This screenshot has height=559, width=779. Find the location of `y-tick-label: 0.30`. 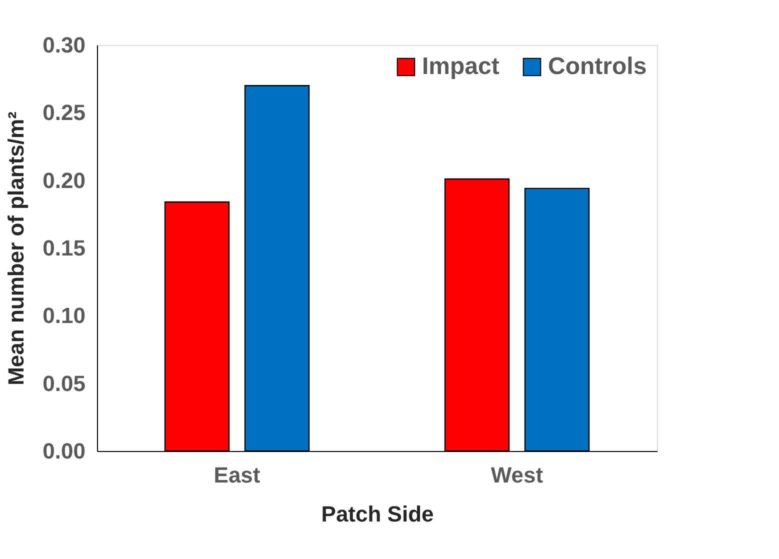

y-tick-label: 0.30 is located at coordinates (64, 45).